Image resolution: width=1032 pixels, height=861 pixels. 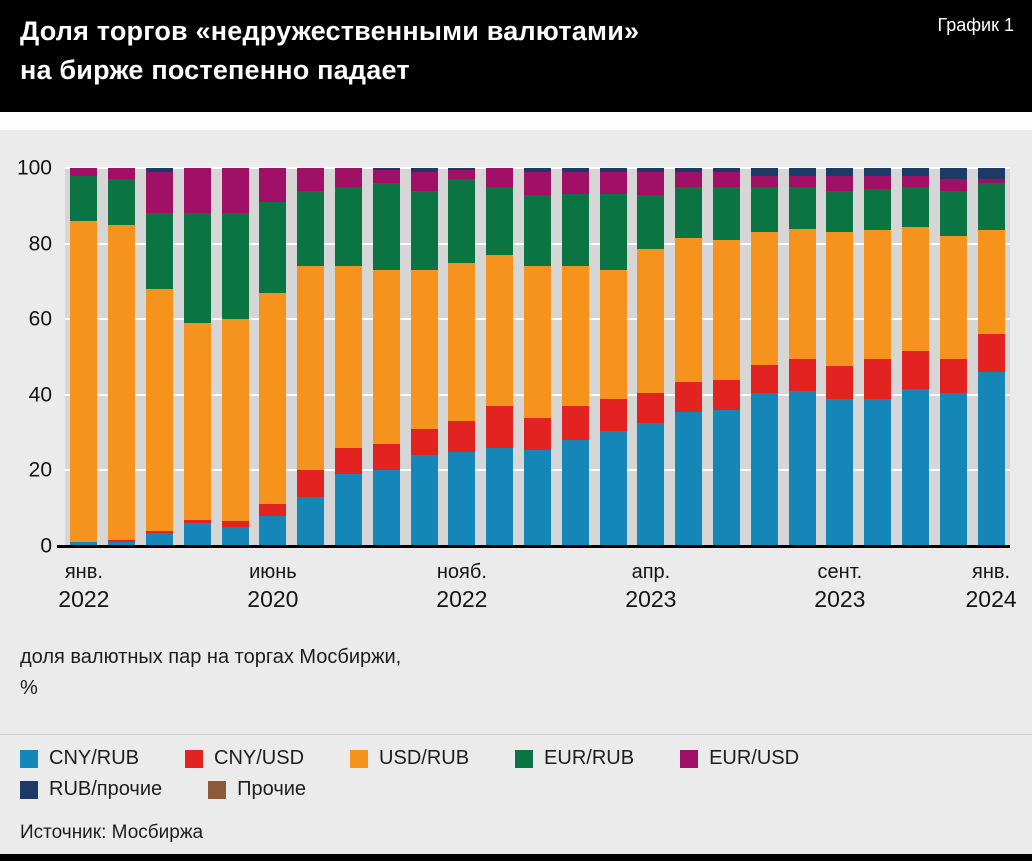 I want to click on y-axis-label-40: 40, so click(x=40, y=395).